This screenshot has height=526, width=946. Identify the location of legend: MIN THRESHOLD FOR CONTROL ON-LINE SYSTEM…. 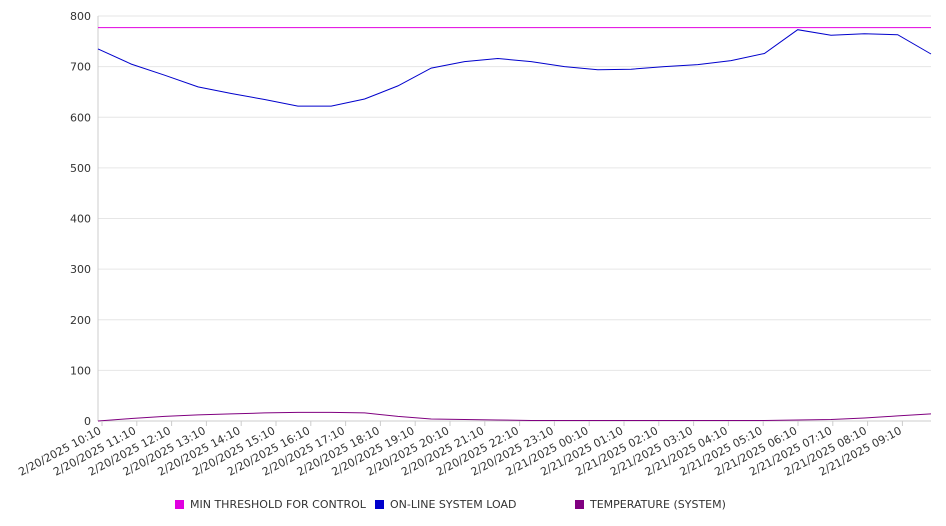
(473, 507).